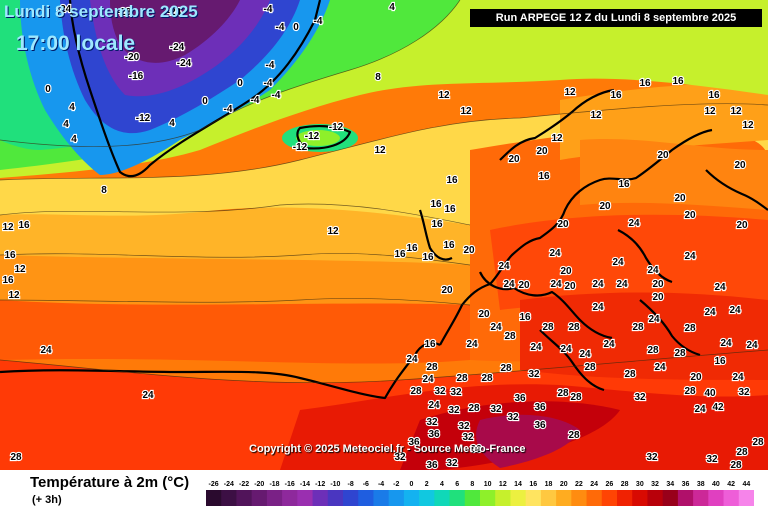 Image resolution: width=768 pixels, height=512 pixels. I want to click on legend-tick-label: 10, so click(488, 484).